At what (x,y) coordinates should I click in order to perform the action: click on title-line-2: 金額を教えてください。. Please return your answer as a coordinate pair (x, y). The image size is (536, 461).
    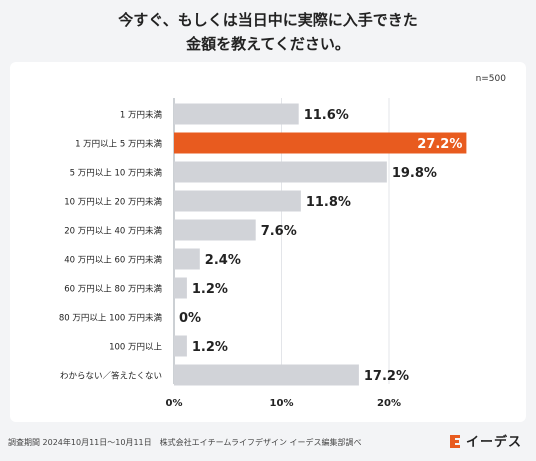
    Looking at the image, I should click on (268, 44).